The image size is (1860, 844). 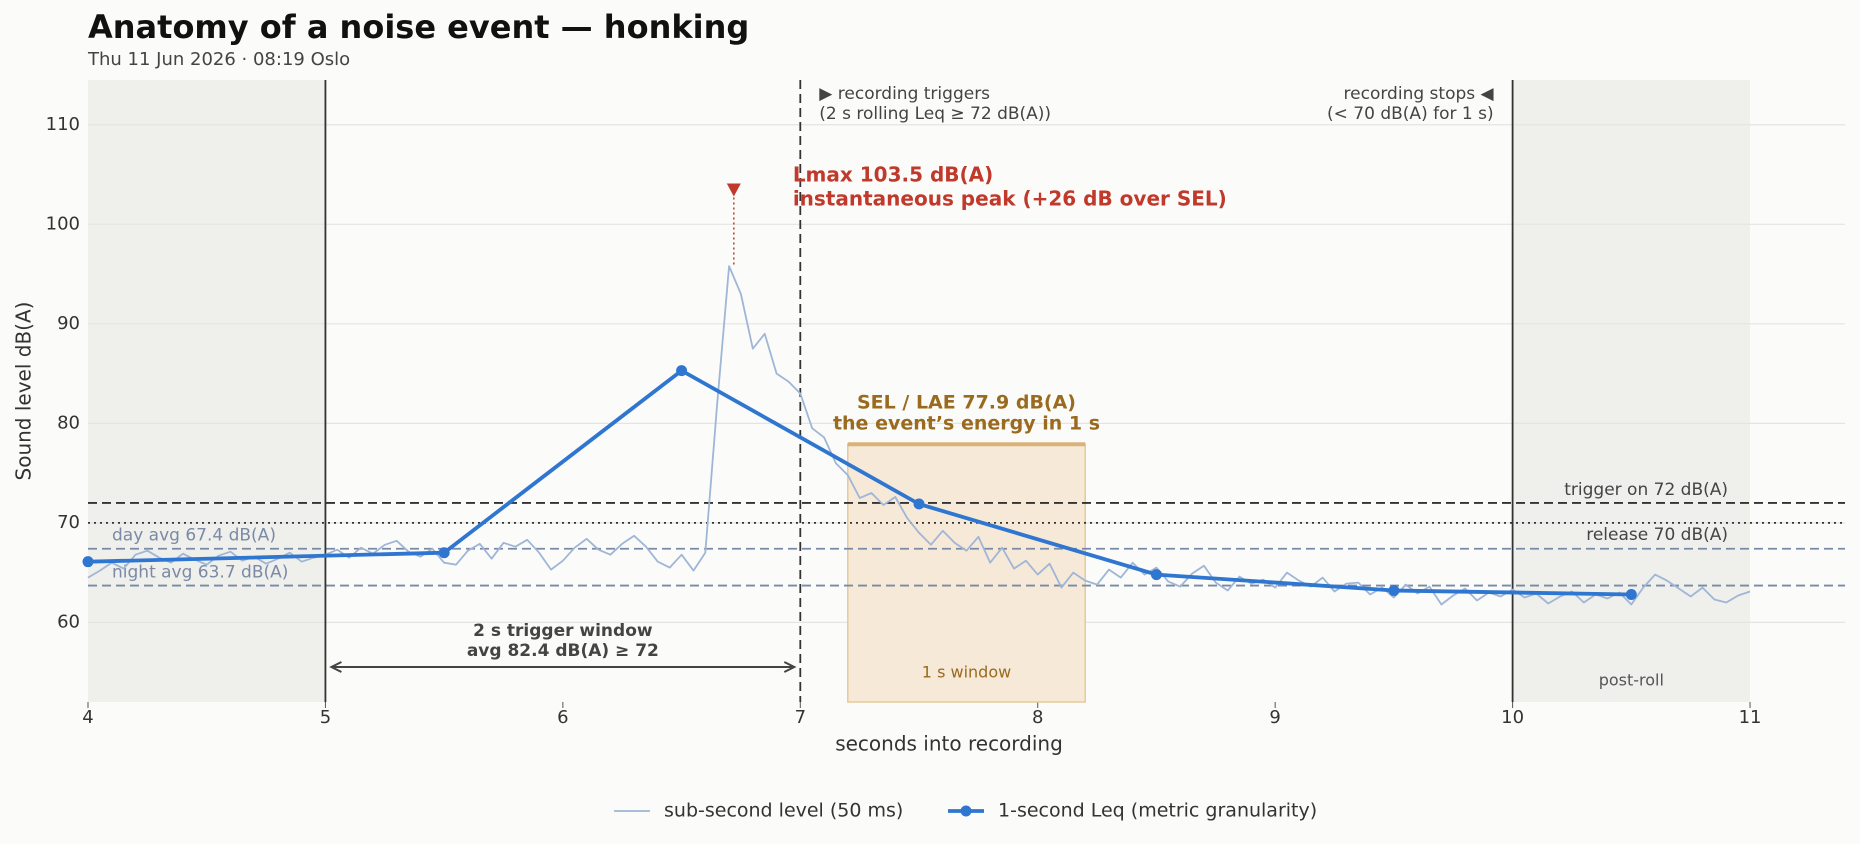 I want to click on sel-label: the event’s energy in 1 s, so click(x=966, y=424).